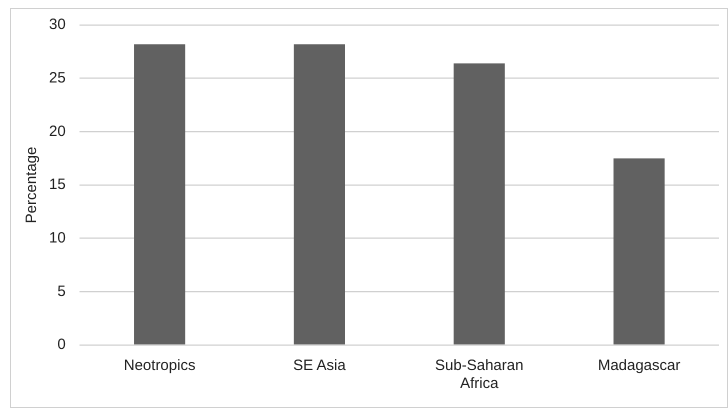 This screenshot has height=409, width=728. Describe the element at coordinates (319, 365) in the screenshot. I see `x-tick-label: SE Asia` at that location.